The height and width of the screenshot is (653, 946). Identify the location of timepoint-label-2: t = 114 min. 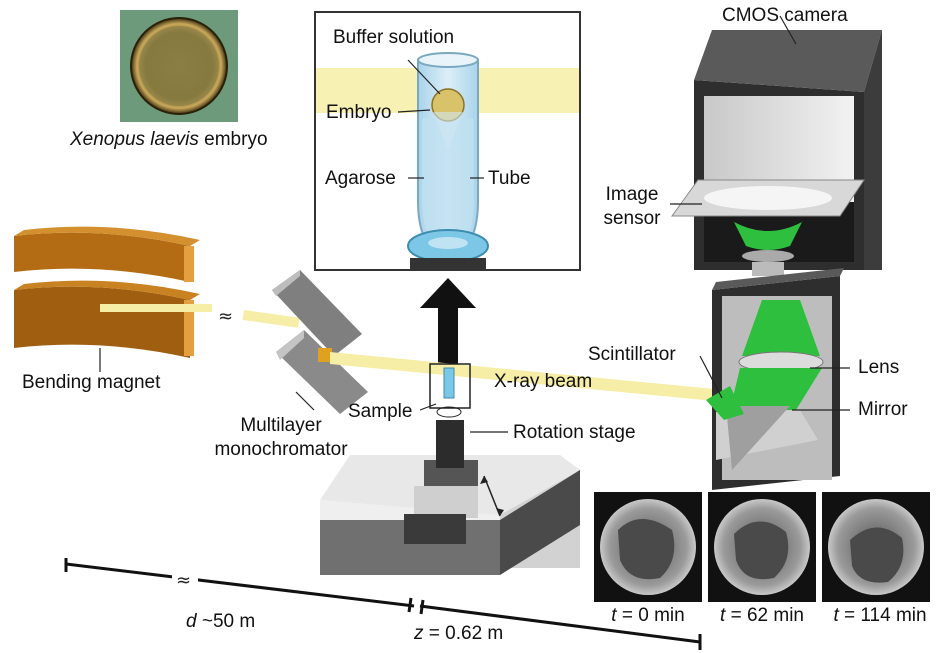
(880, 615).